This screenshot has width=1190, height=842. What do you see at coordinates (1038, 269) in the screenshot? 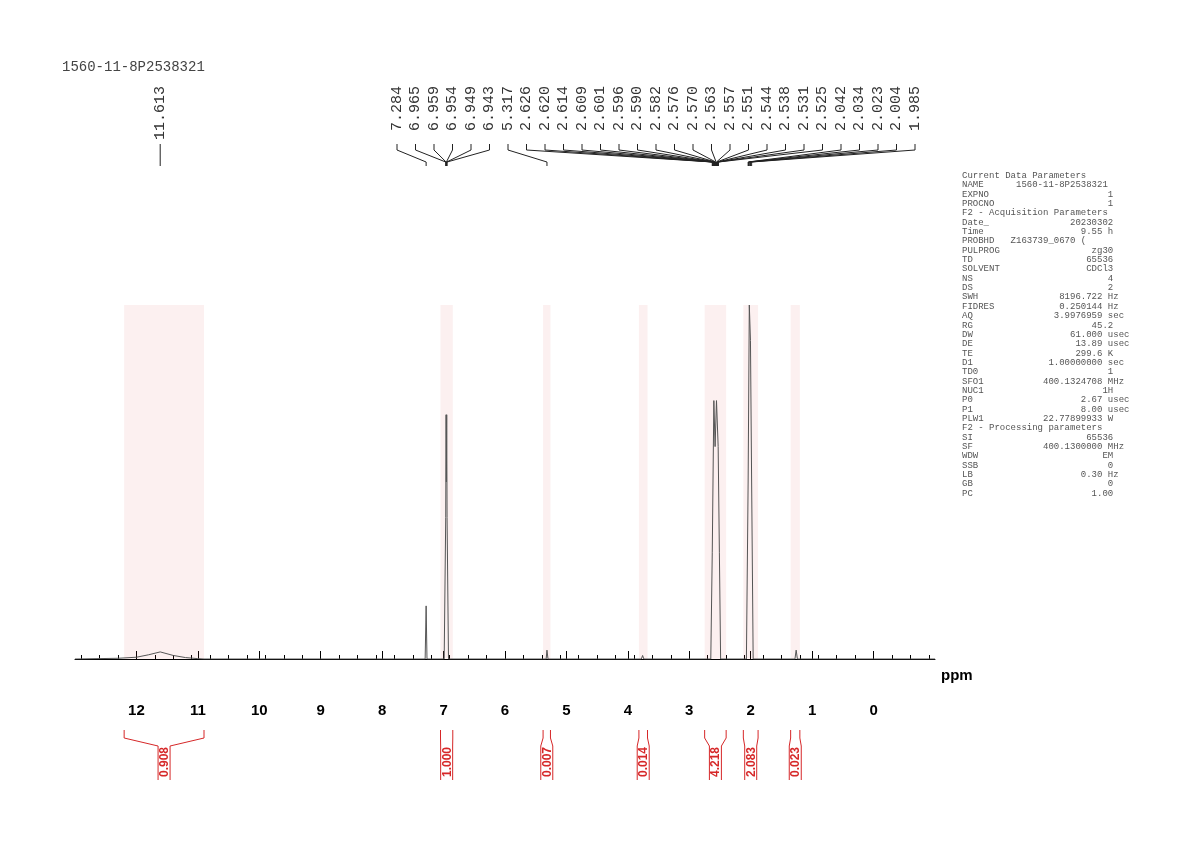
I see `text: SOLVENT CDCl3` at bounding box center [1038, 269].